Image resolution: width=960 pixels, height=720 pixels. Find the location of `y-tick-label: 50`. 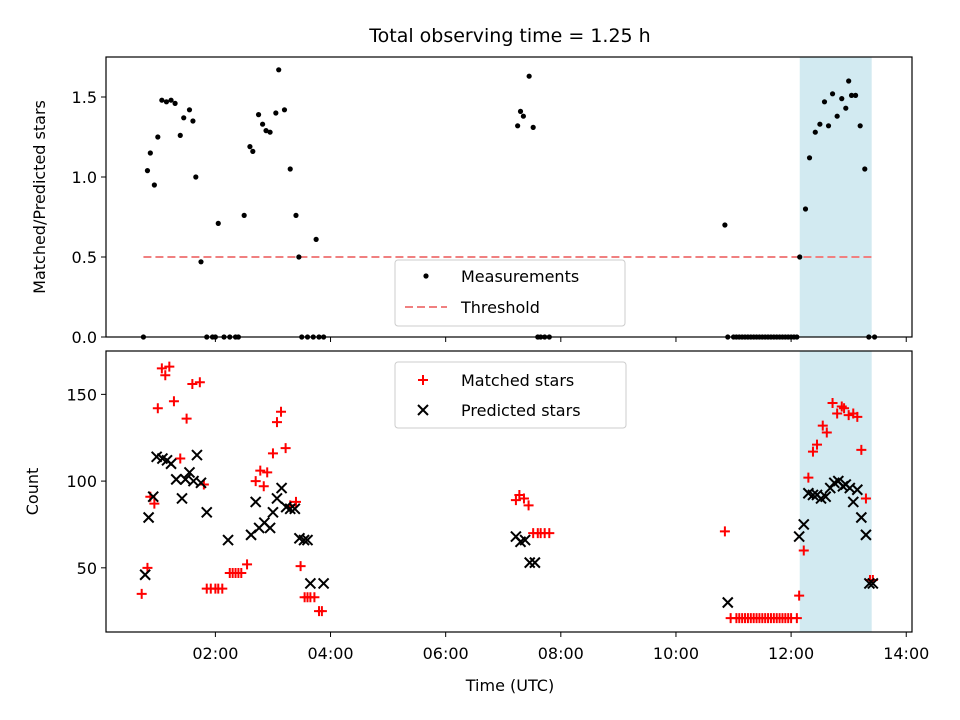

y-tick-label: 50 is located at coordinates (87, 568).